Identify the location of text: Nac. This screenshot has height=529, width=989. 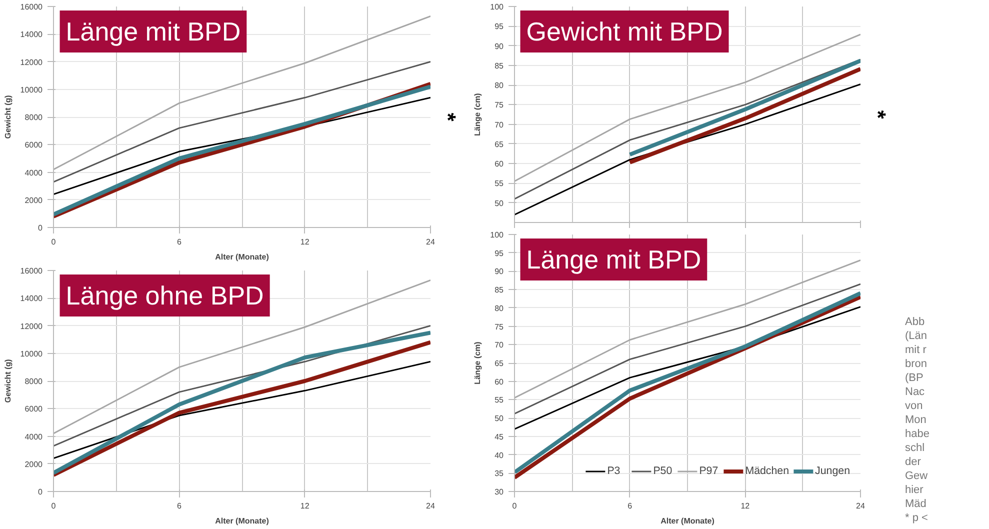
(915, 392).